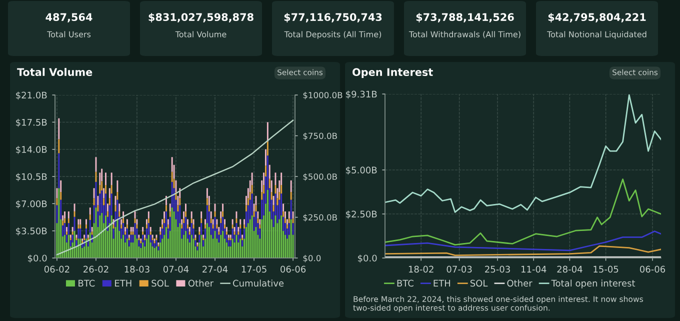 The image size is (680, 321). I want to click on y-tick-label: $10.5B, so click(31, 177).